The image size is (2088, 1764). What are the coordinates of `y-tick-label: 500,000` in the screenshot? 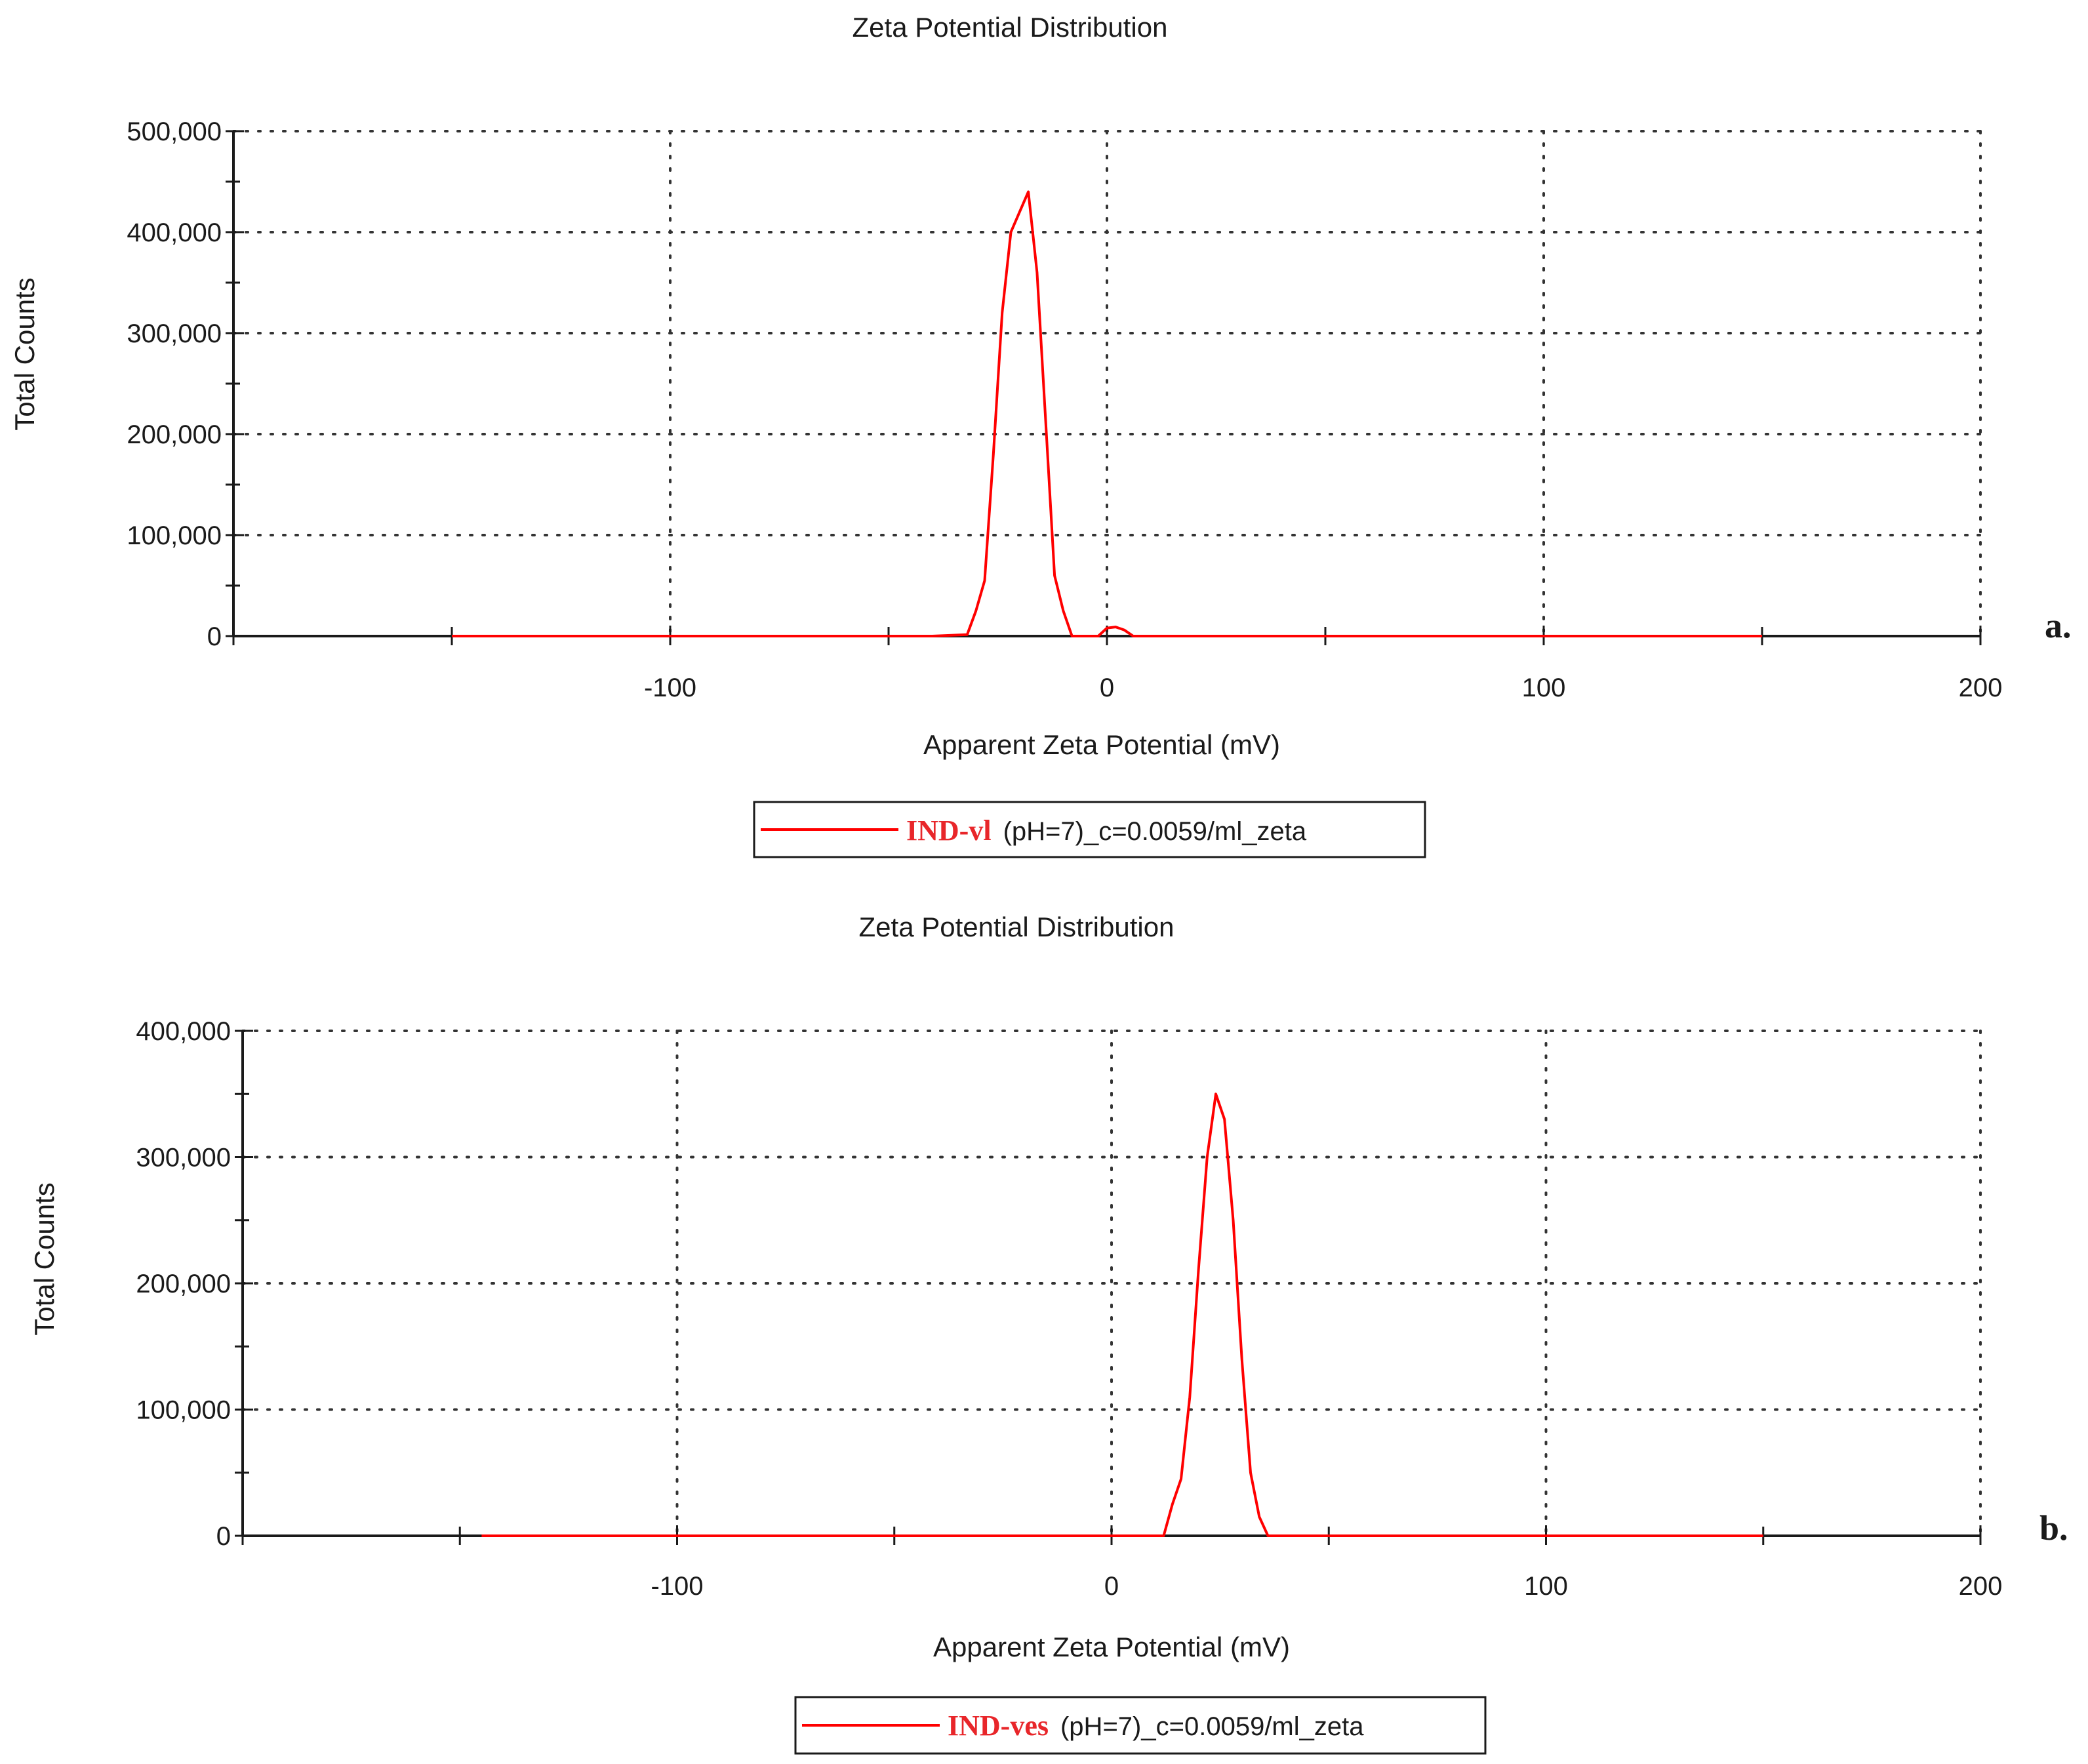 It's located at (174, 132).